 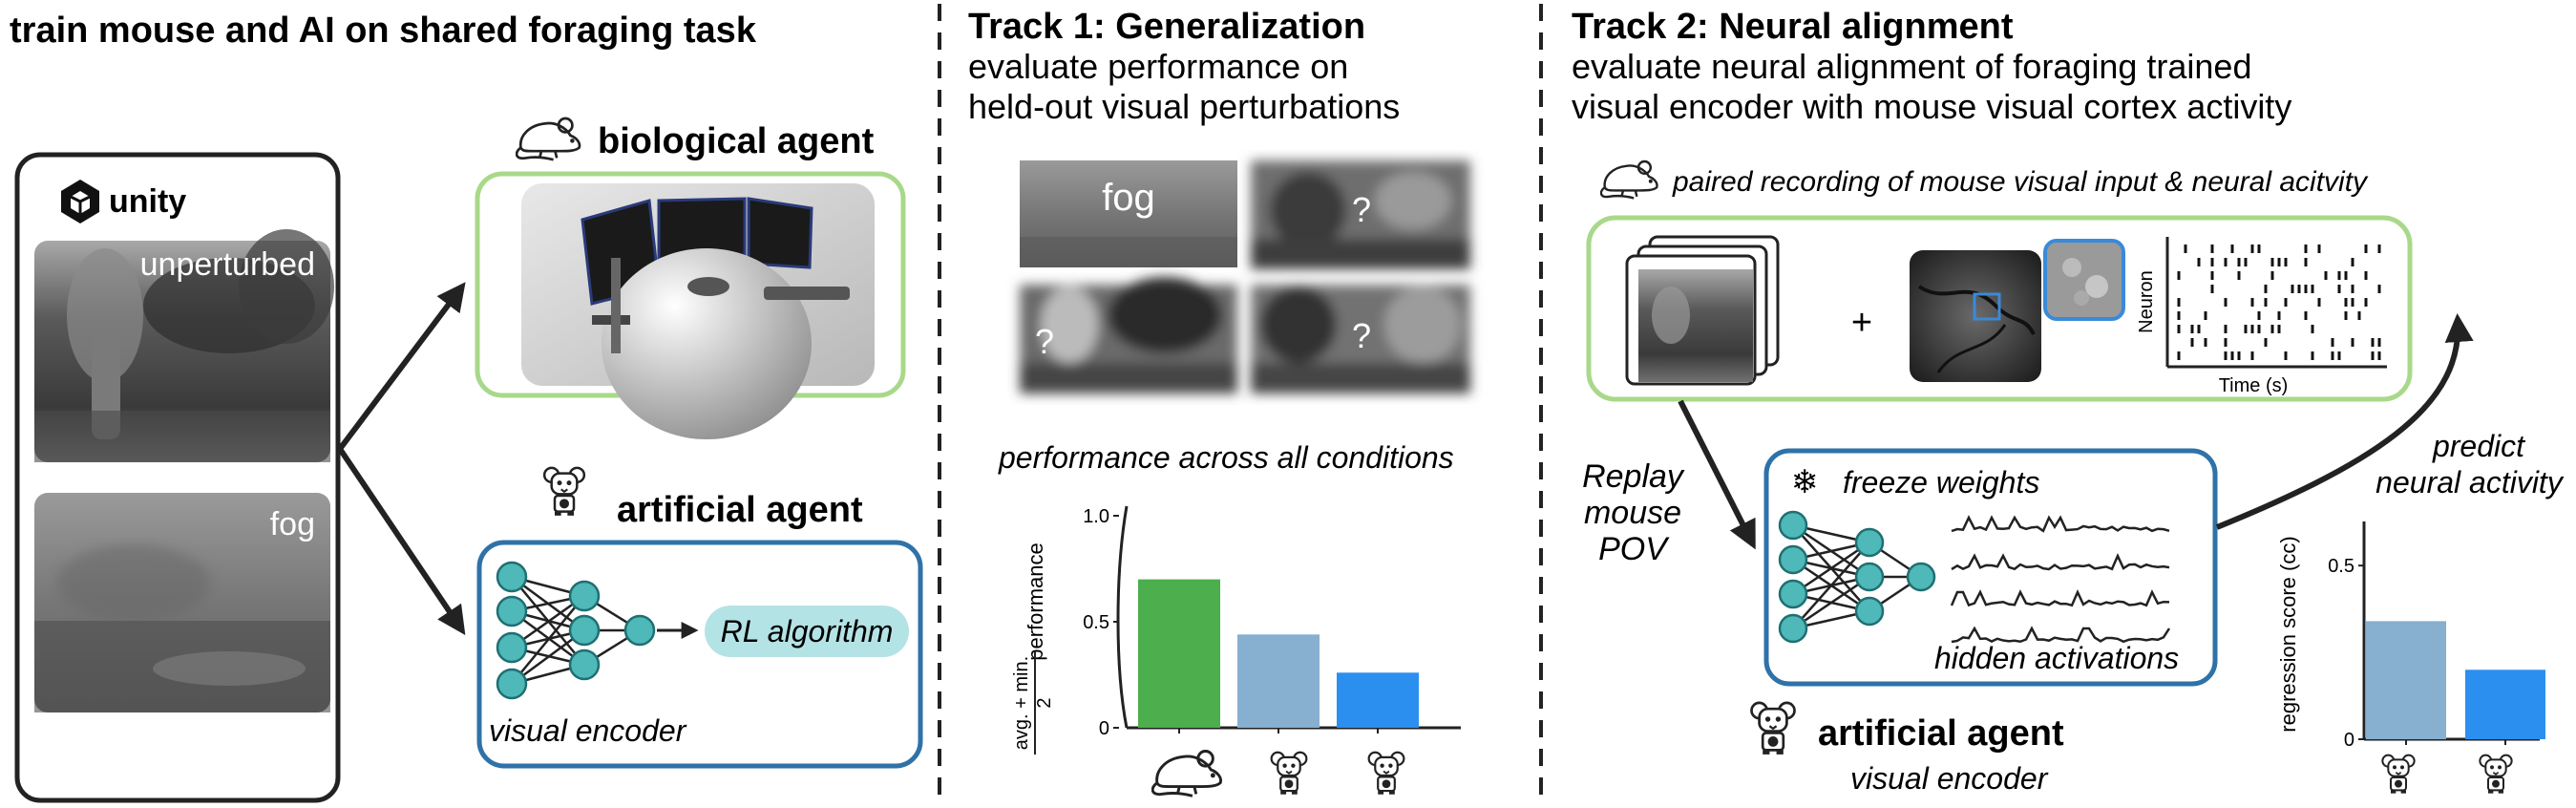 What do you see at coordinates (1361, 336) in the screenshot?
I see `tile-unknown-3: ?` at bounding box center [1361, 336].